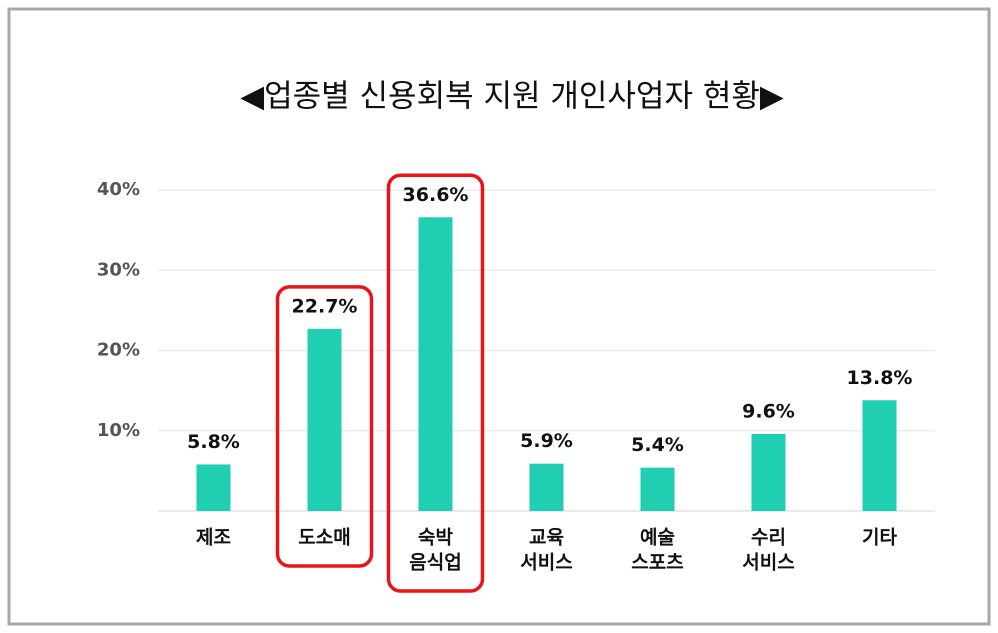  I want to click on x-tick-label: 기타, so click(879, 538).